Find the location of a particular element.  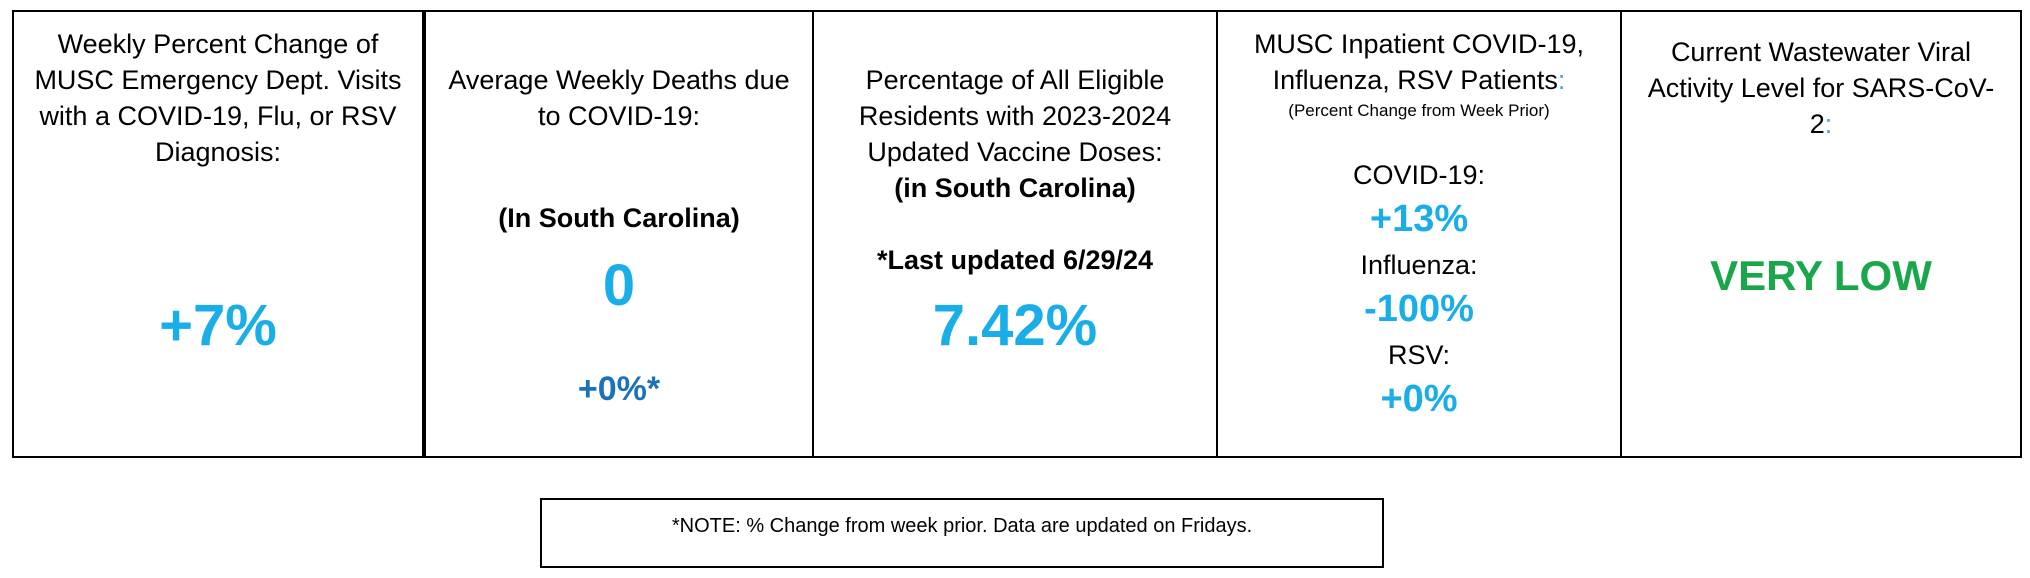

inpatient-value-covid: +13% is located at coordinates (1419, 219).